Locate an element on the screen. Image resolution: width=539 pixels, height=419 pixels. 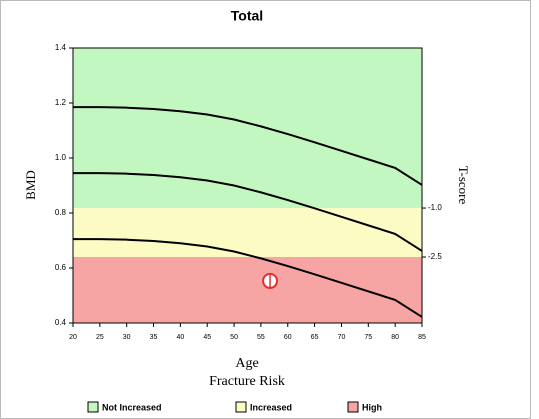
chart-title: Total is located at coordinates (247, 16).